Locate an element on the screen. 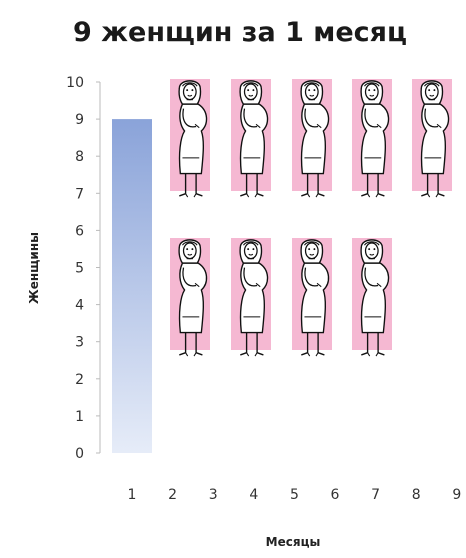 This screenshot has height=558, width=466. chart-title: 9 женщин за 1 месяц is located at coordinates (240, 32).